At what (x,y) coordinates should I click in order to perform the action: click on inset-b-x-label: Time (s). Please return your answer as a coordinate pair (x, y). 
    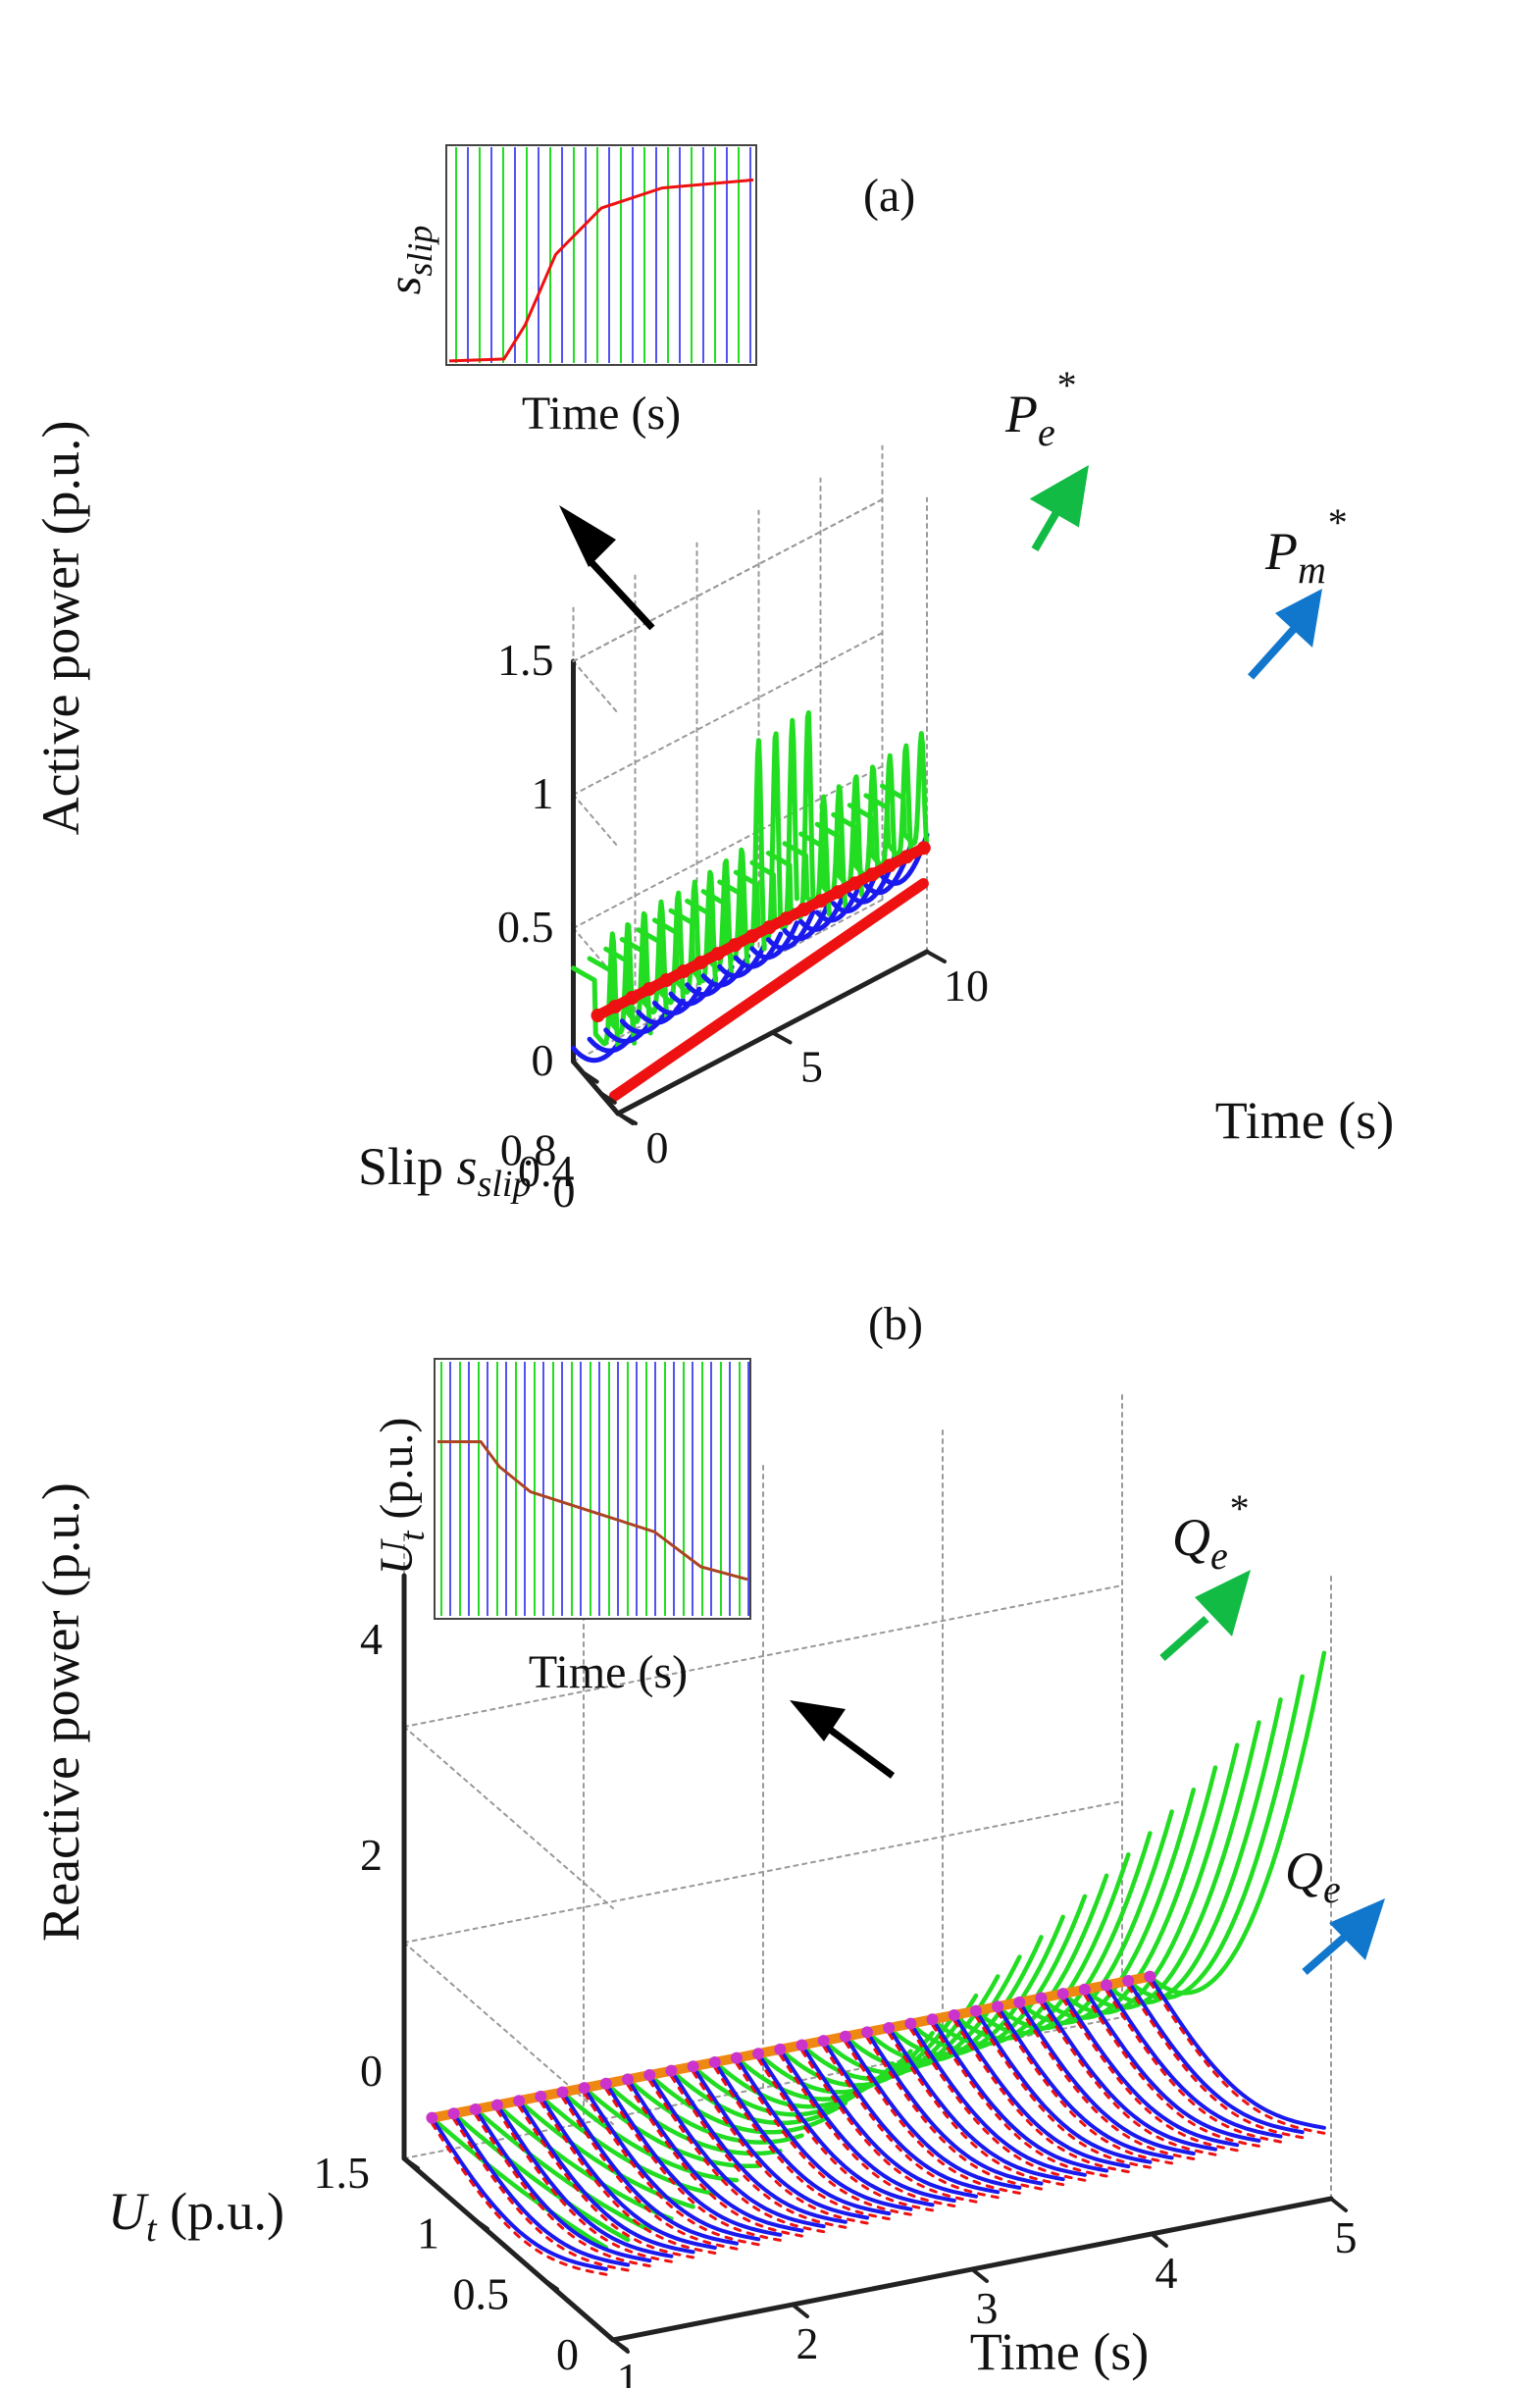
    Looking at the image, I should click on (608, 1672).